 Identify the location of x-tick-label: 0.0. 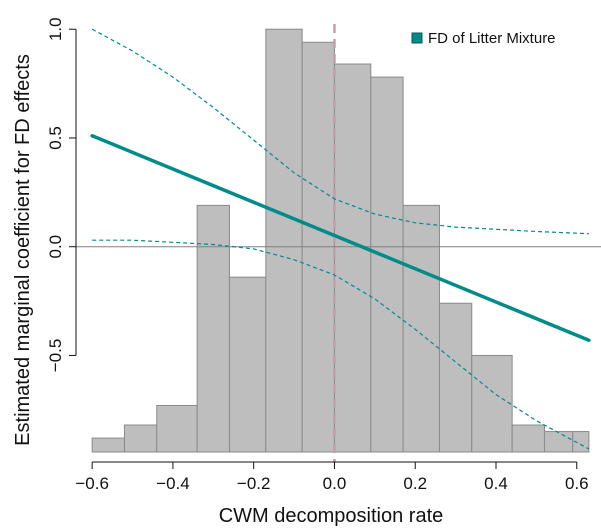
(335, 483).